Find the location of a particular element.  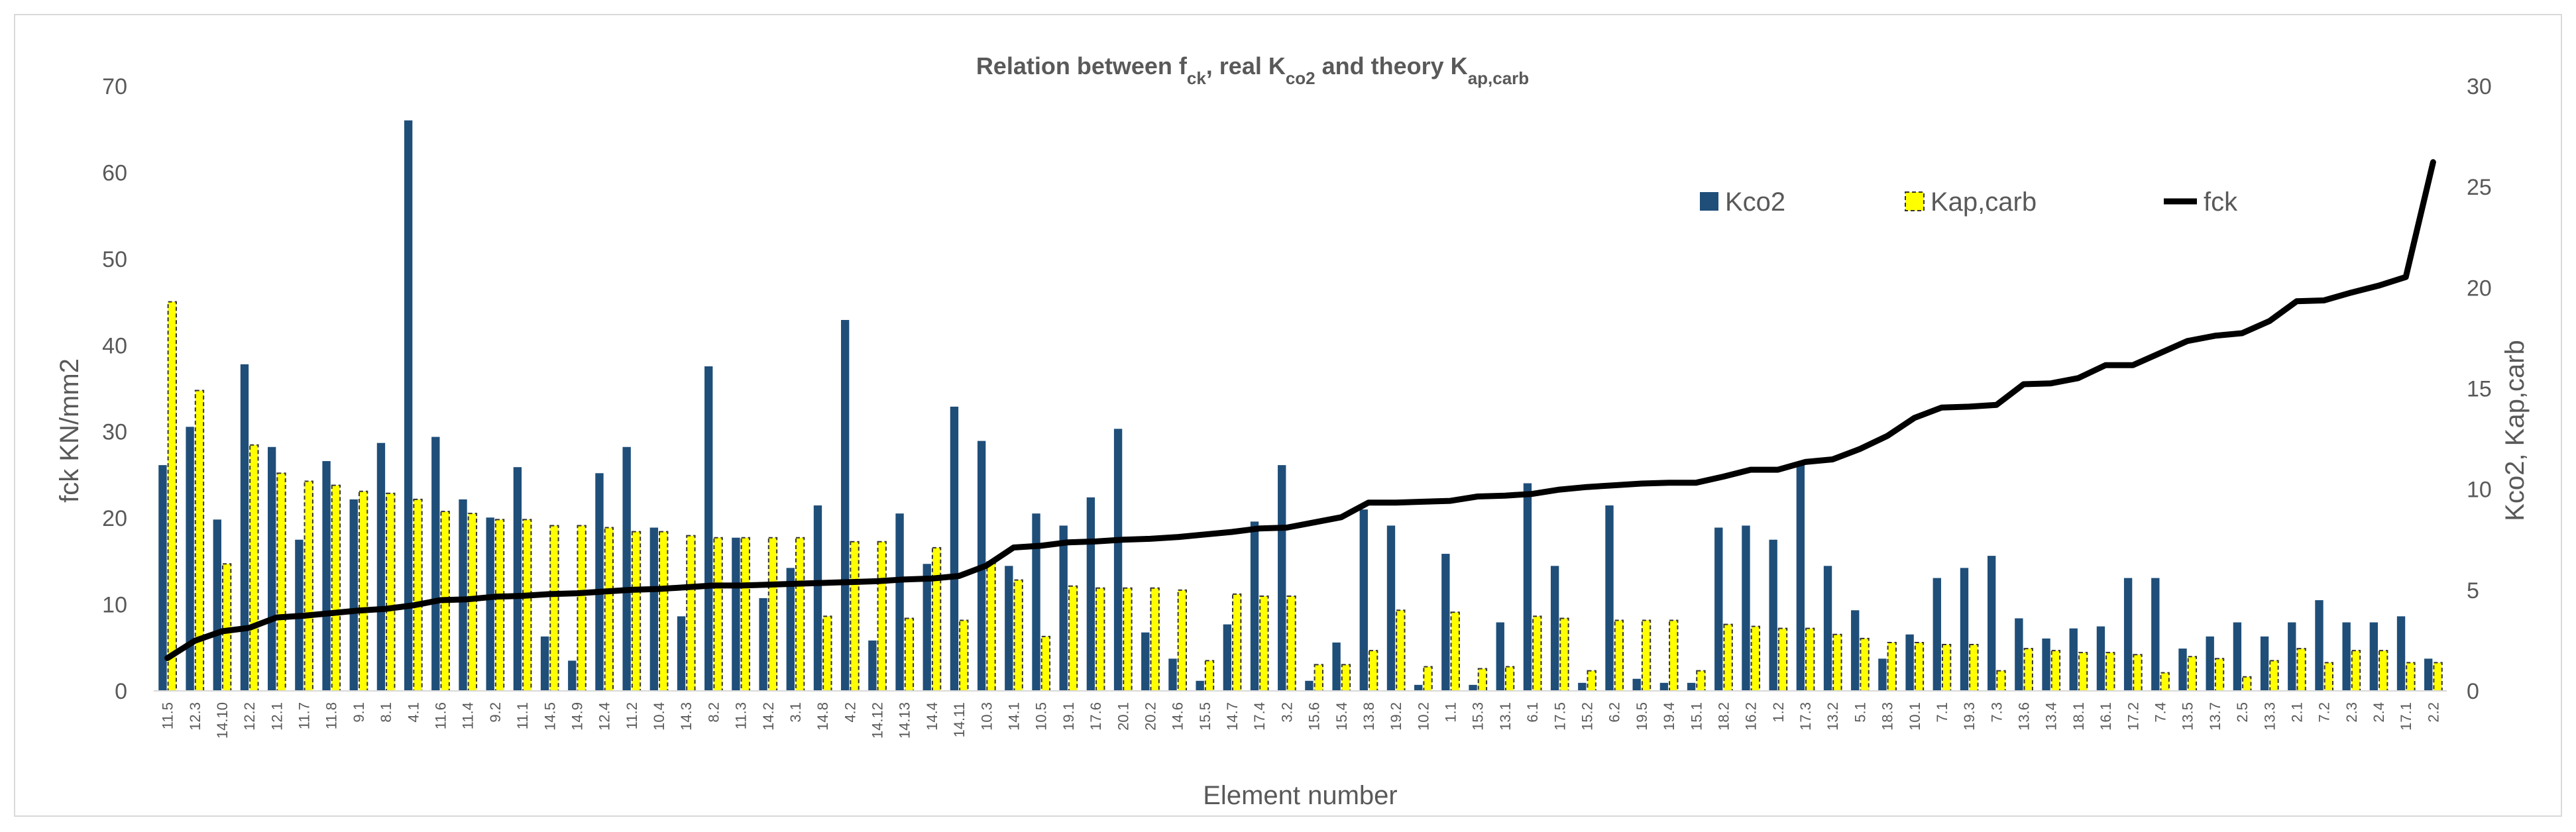

x-tick-label: 11.3 is located at coordinates (742, 715).